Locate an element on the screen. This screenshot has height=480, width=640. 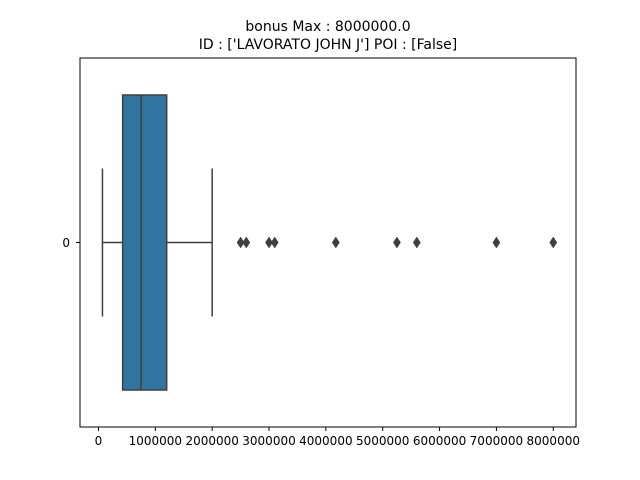
chart-subtitle: ID : ['LAVORATO JOHN J'] POI : [False] is located at coordinates (328, 45).